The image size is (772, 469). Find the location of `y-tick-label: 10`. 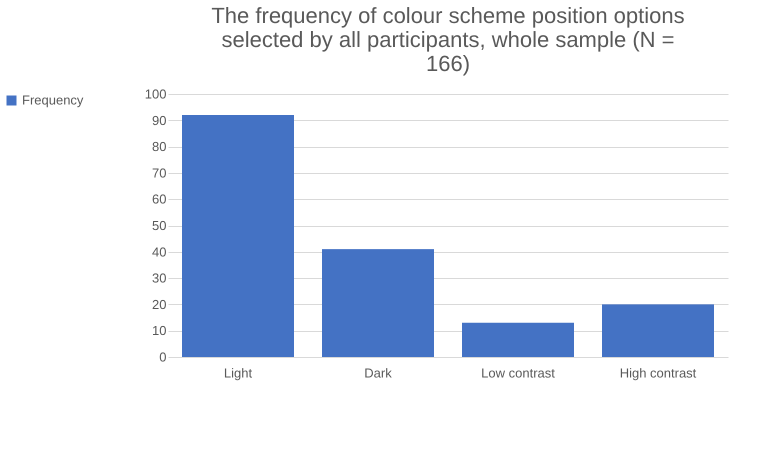

y-tick-label: 10 is located at coordinates (159, 330).